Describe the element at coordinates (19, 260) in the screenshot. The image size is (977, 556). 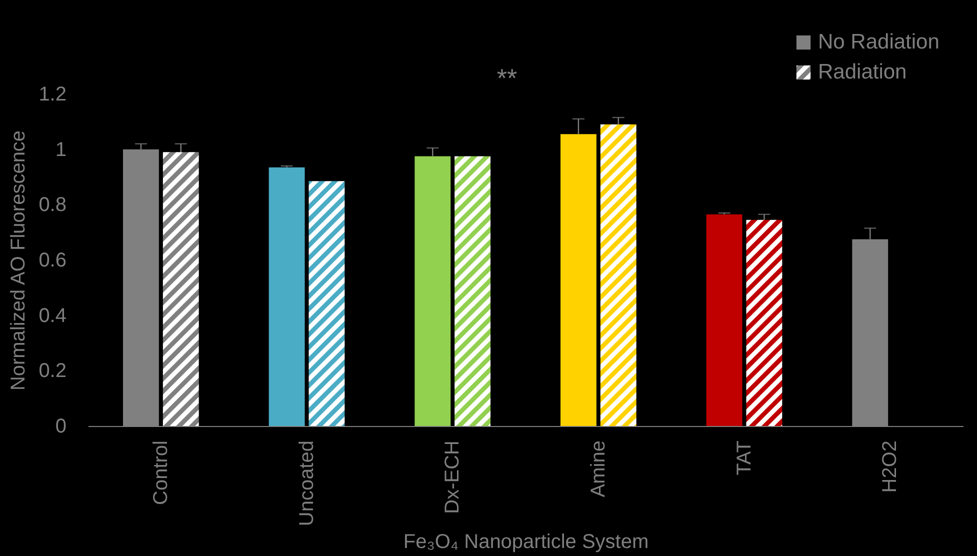
I see `y-axis-title: Normalized AO Fluorescence` at that location.